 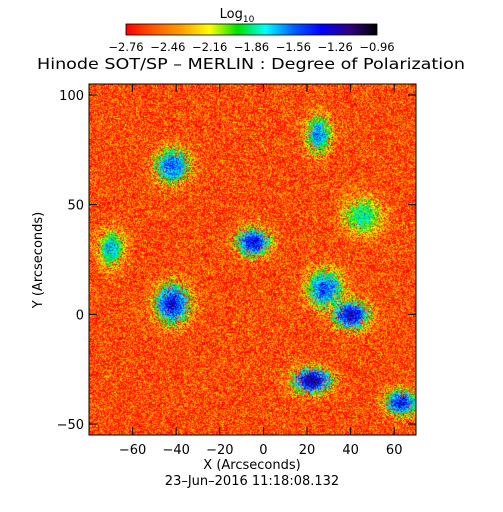 What do you see at coordinates (251, 47) in the screenshot?
I see `colorbar-tick-label: −1.86` at bounding box center [251, 47].